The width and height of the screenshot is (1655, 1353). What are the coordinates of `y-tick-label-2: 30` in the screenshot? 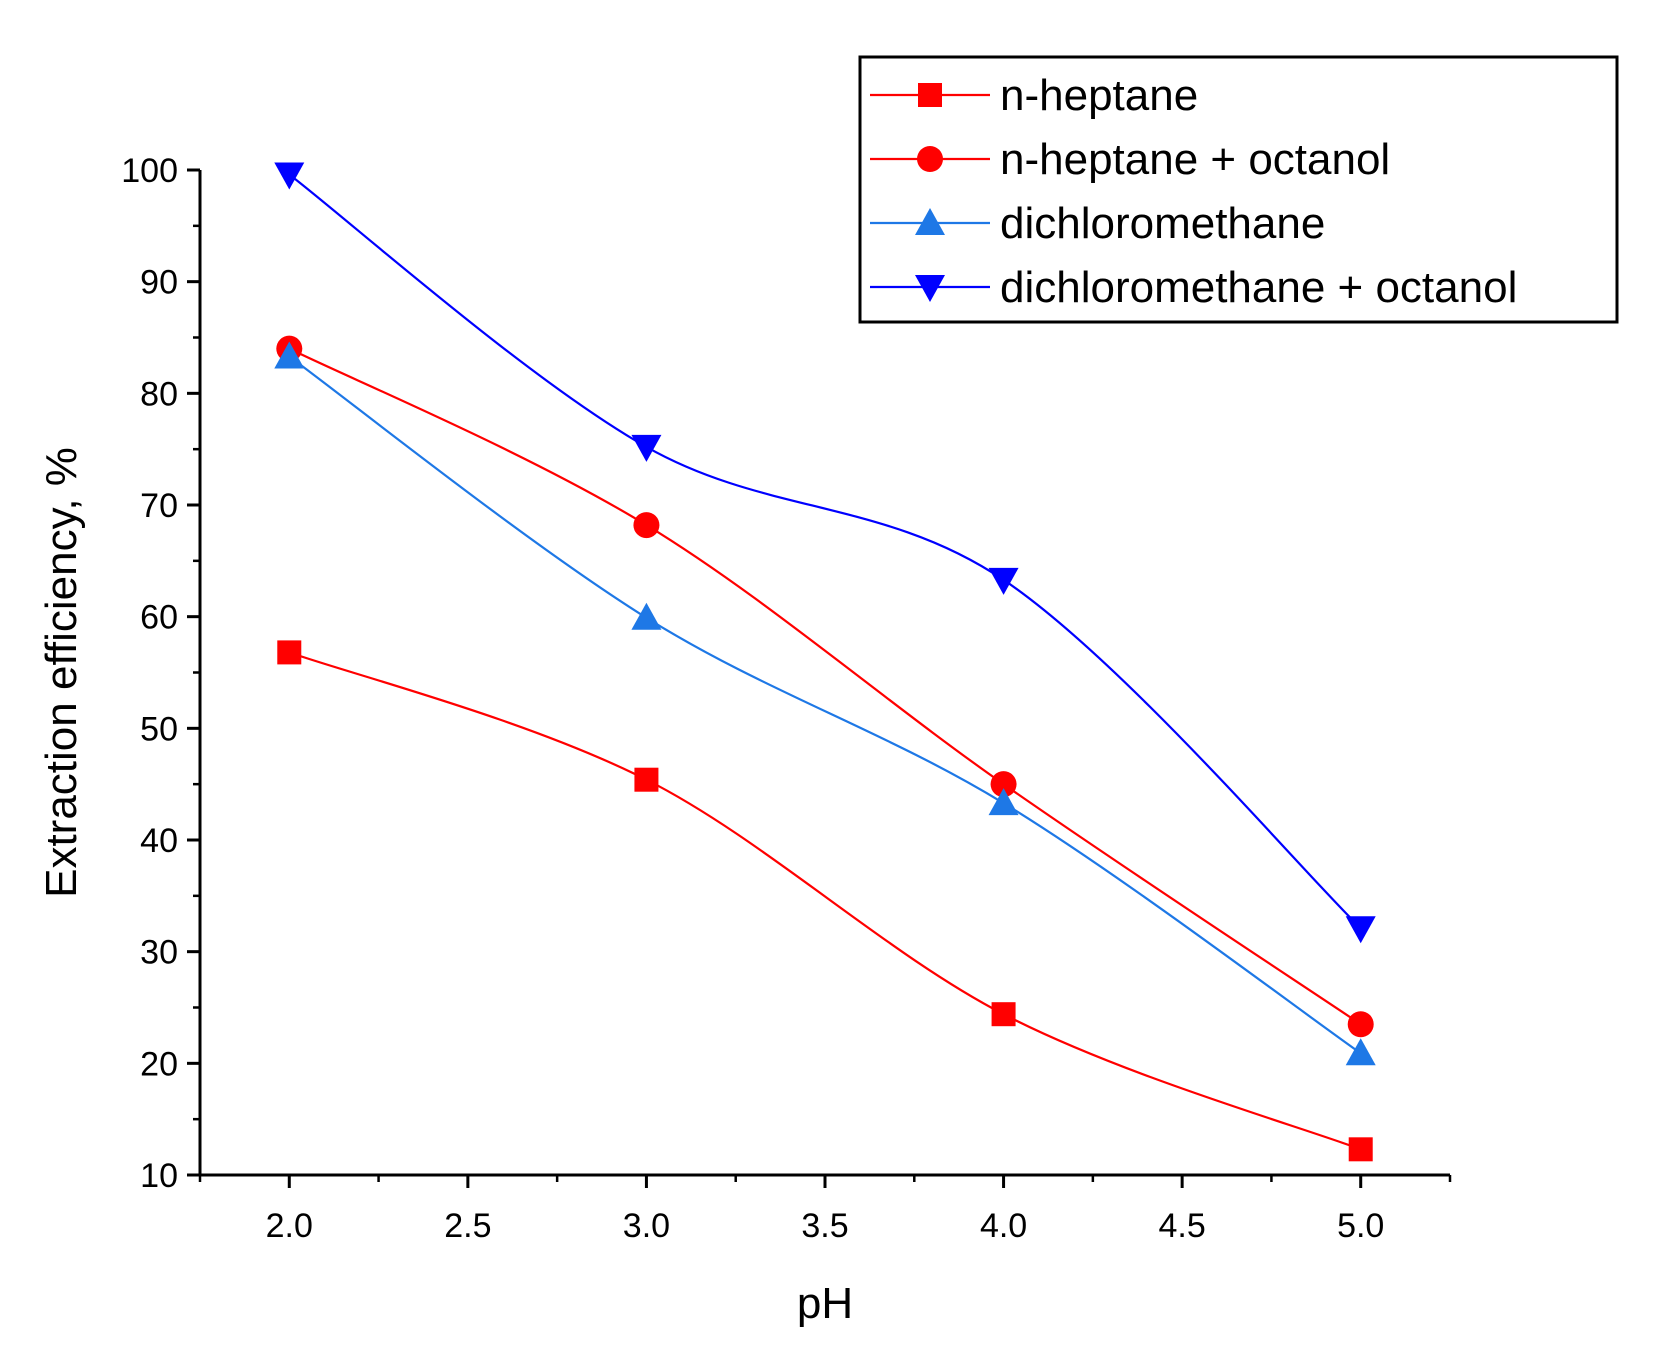 It's located at (159, 953).